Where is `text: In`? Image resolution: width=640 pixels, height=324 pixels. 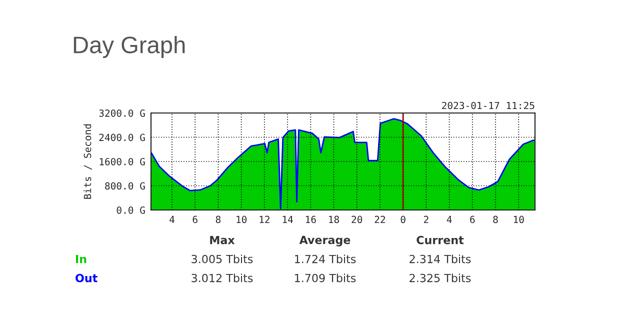
text: In is located at coordinates (81, 259).